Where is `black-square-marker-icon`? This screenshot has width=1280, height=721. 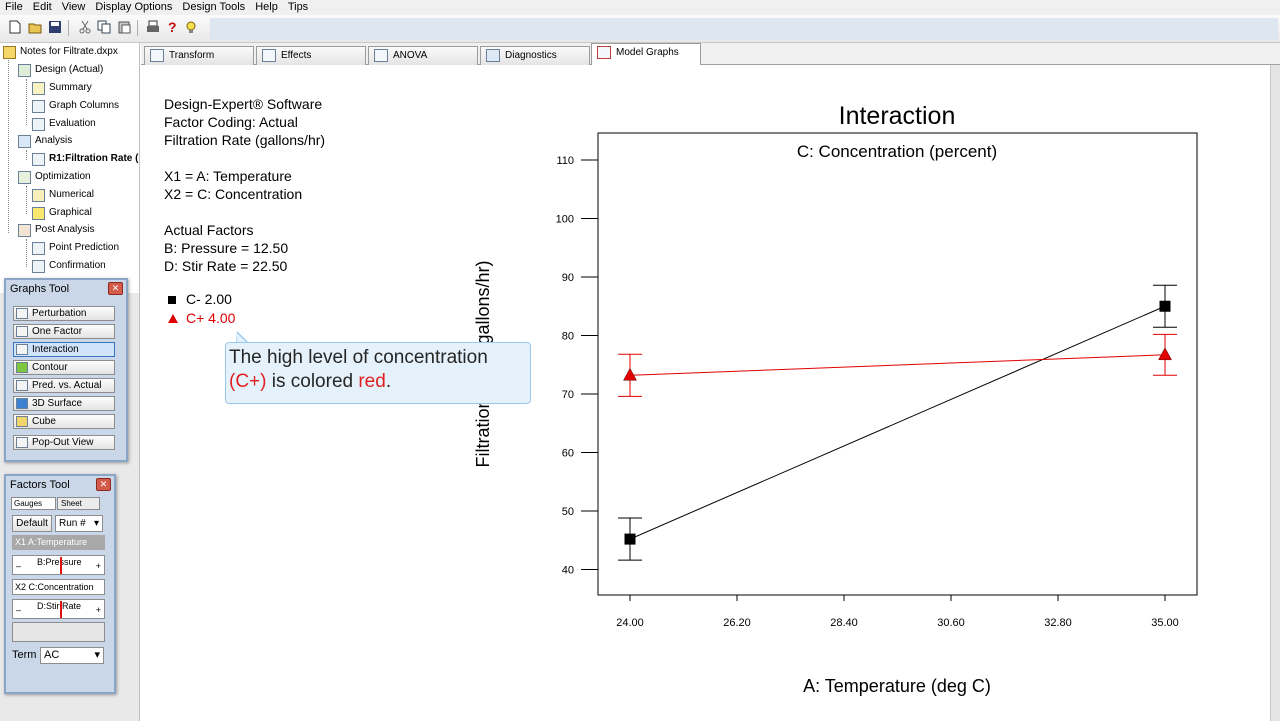
black-square-marker-icon is located at coordinates (172, 299).